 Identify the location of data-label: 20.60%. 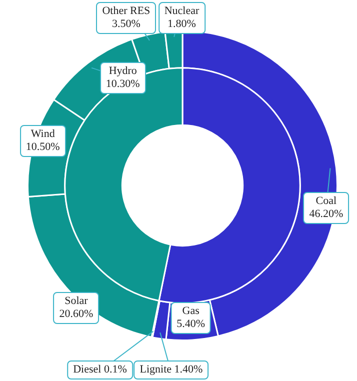
(76, 314).